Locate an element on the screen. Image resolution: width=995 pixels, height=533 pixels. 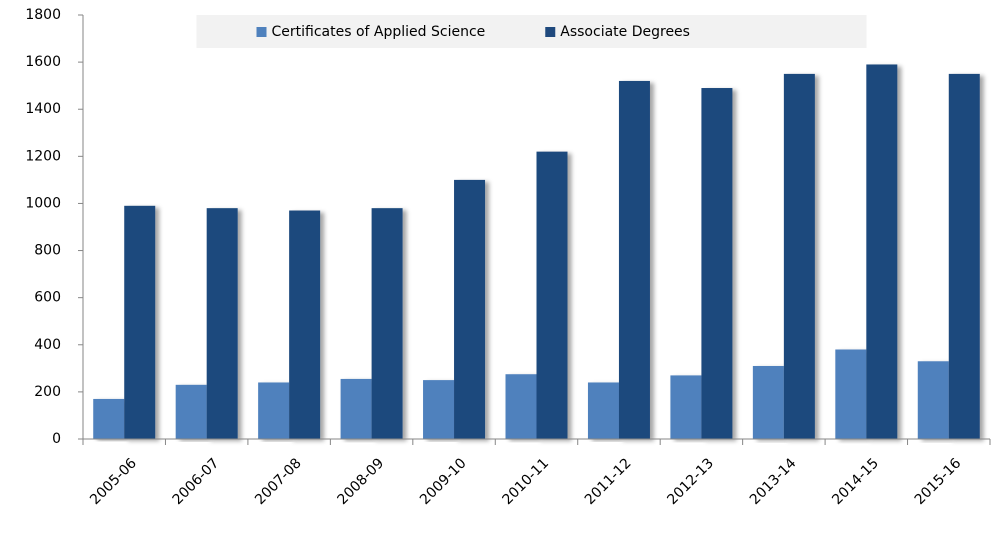
y-tick-label: 1400 is located at coordinates (43, 109).